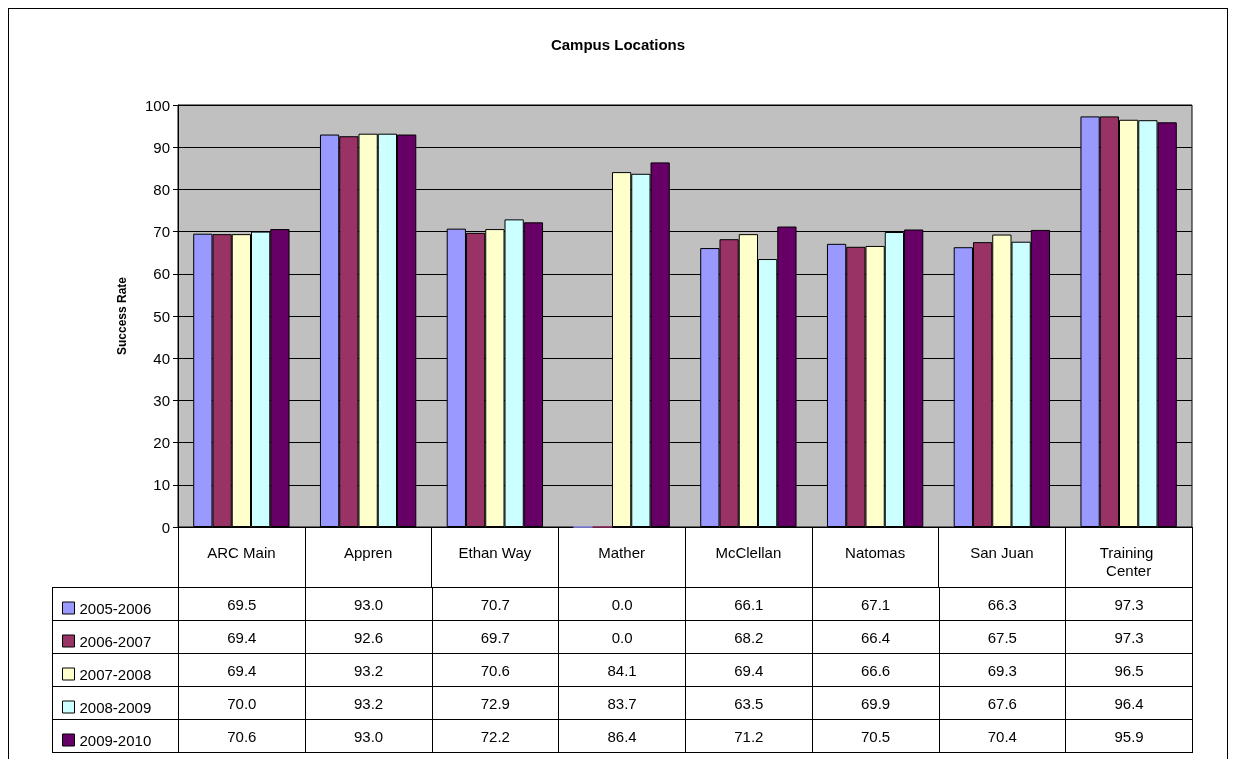 This screenshot has height=759, width=1236. Describe the element at coordinates (875, 736) in the screenshot. I see `data-label: 70.5` at that location.